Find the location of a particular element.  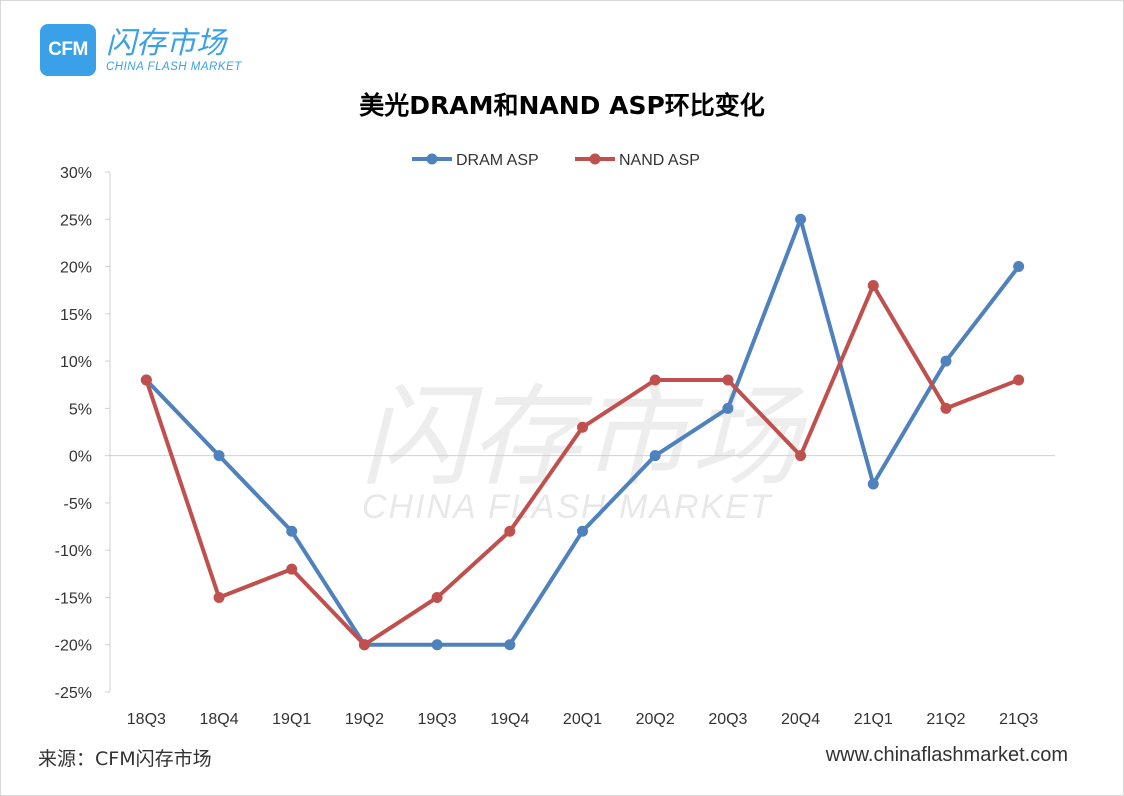

x-tick-label: 20Q2 is located at coordinates (655, 719).